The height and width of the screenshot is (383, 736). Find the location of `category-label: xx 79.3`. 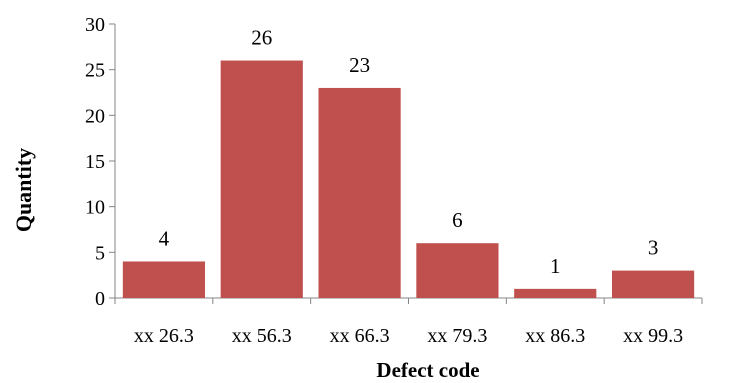

category-label: xx 79.3 is located at coordinates (457, 336).